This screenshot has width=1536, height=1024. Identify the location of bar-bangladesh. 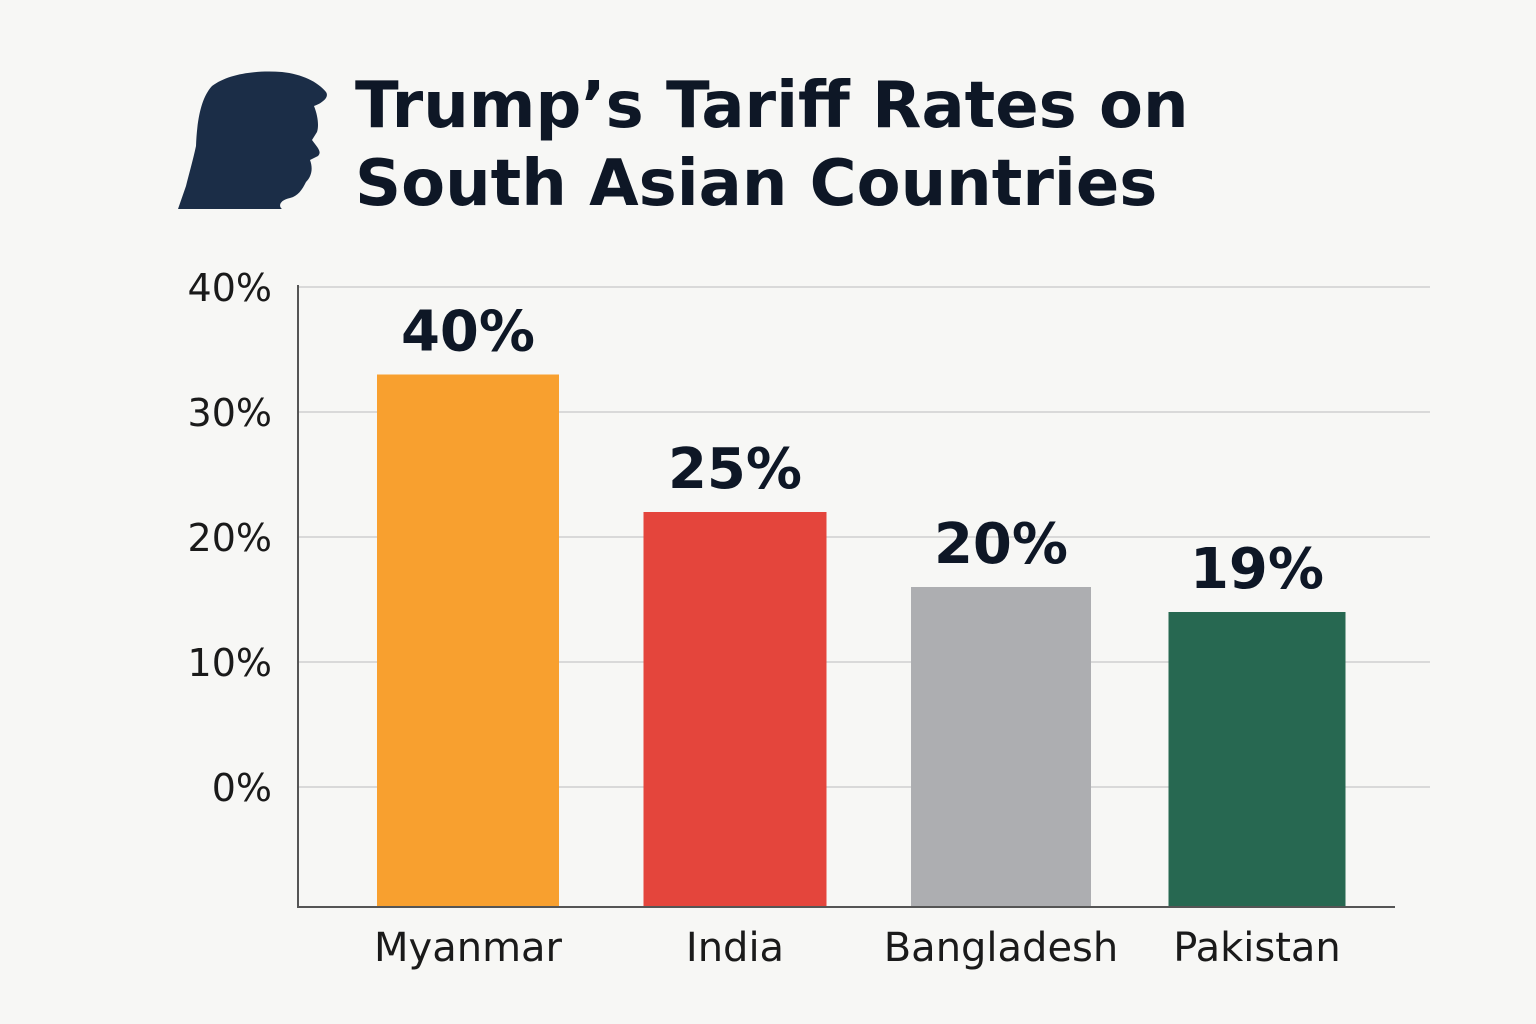
(1001, 747).